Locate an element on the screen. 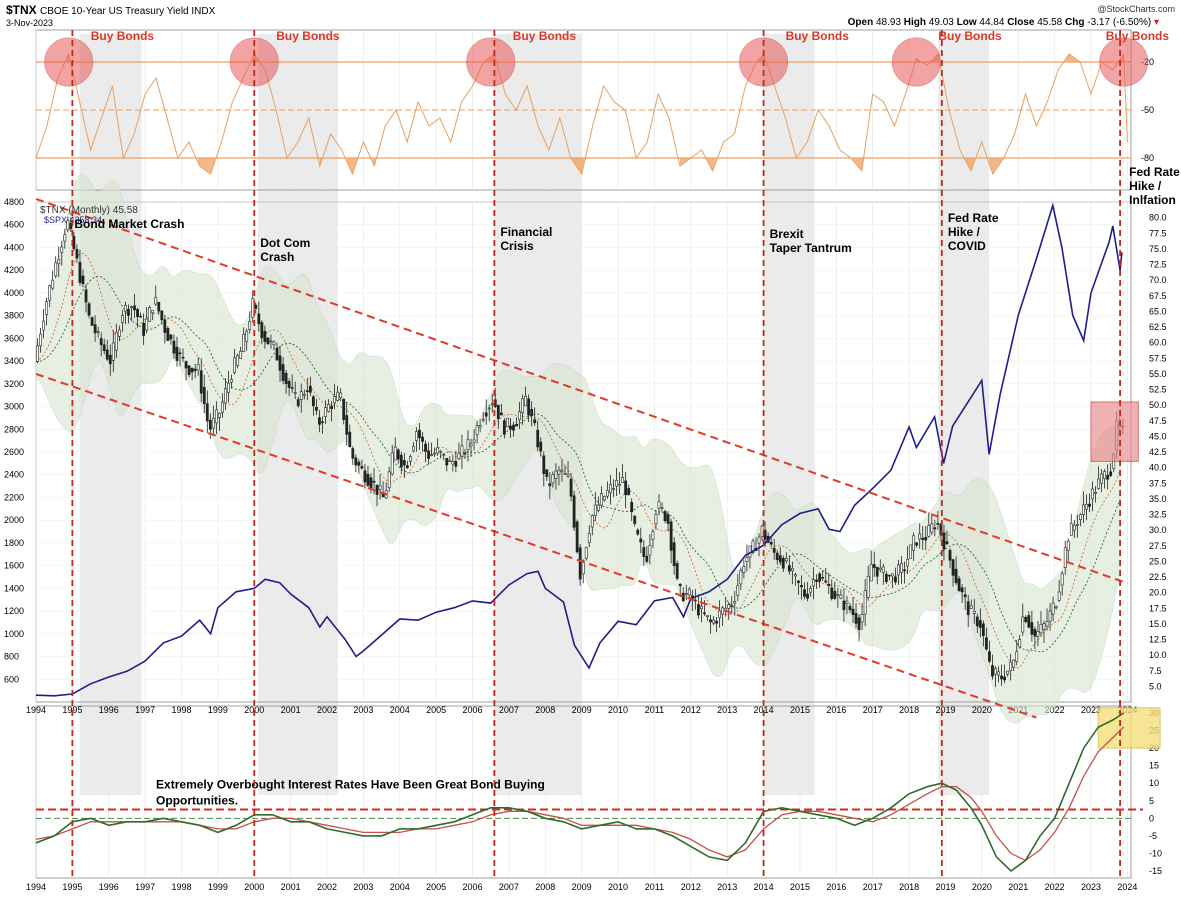 The height and width of the screenshot is (910, 1181). left-tick-2000: 2000 is located at coordinates (14, 520).